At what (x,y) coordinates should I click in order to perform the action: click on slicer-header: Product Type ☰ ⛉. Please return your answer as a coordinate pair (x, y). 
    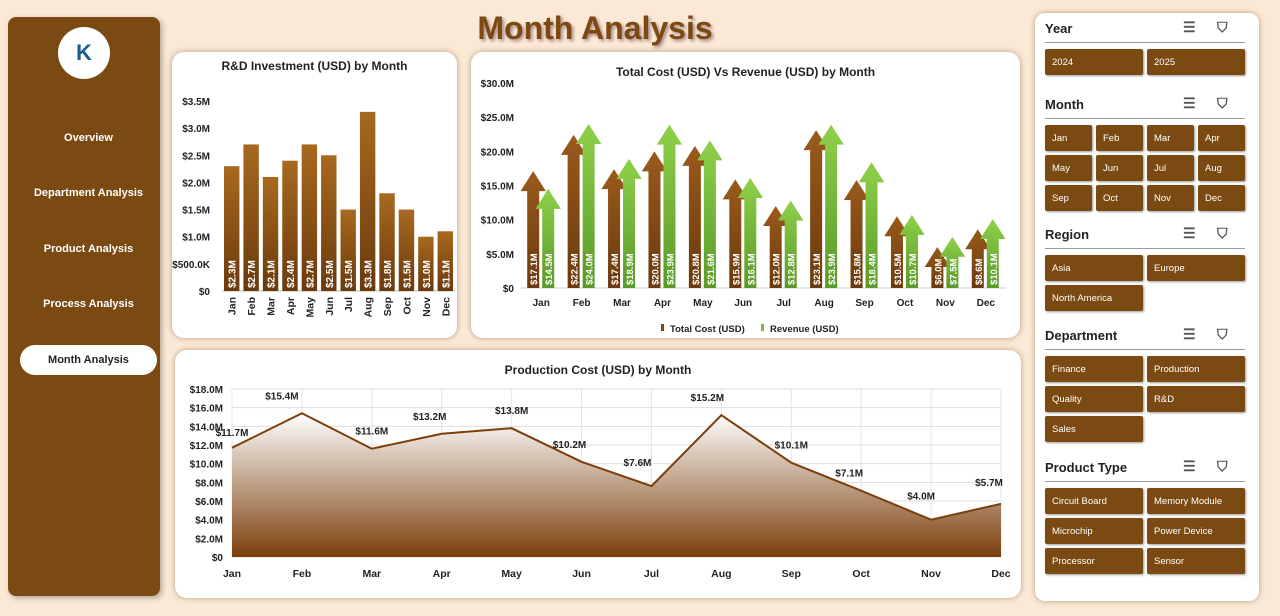
    Looking at the image, I should click on (1145, 470).